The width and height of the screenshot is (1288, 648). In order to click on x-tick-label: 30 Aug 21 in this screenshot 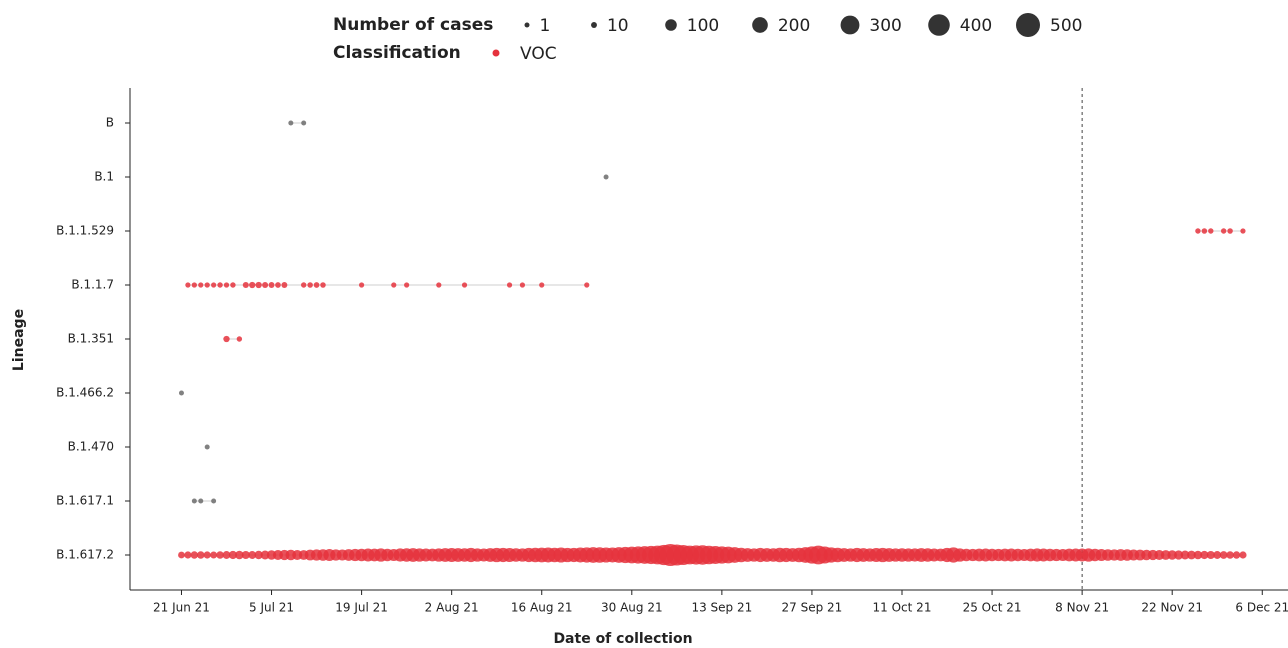, I will do `click(632, 608)`.